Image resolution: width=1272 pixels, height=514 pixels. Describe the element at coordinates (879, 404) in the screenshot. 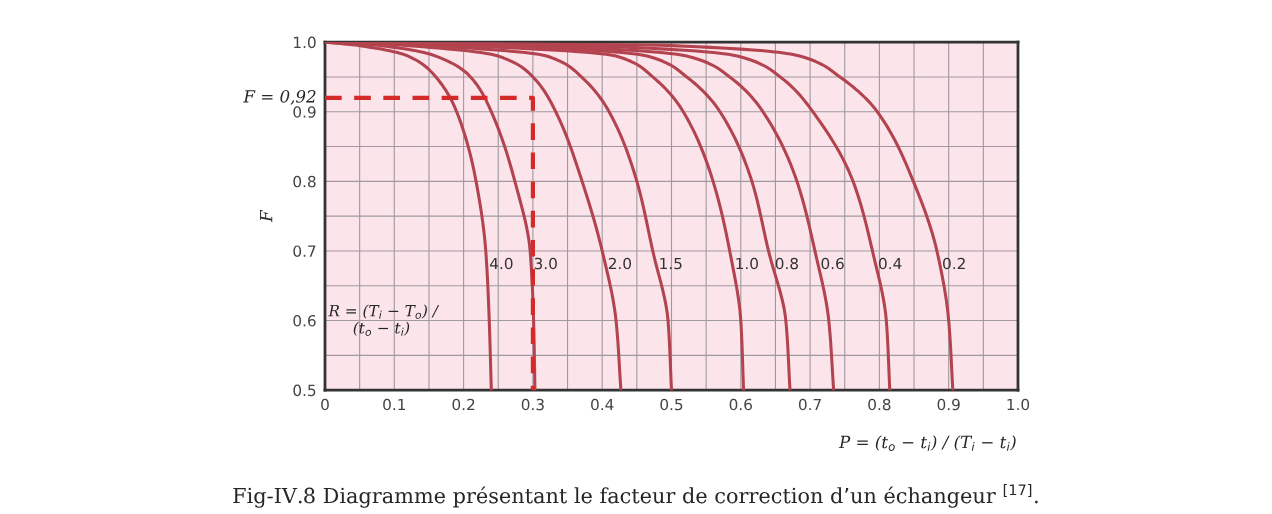

I see `x-tick-label: 0.8` at that location.